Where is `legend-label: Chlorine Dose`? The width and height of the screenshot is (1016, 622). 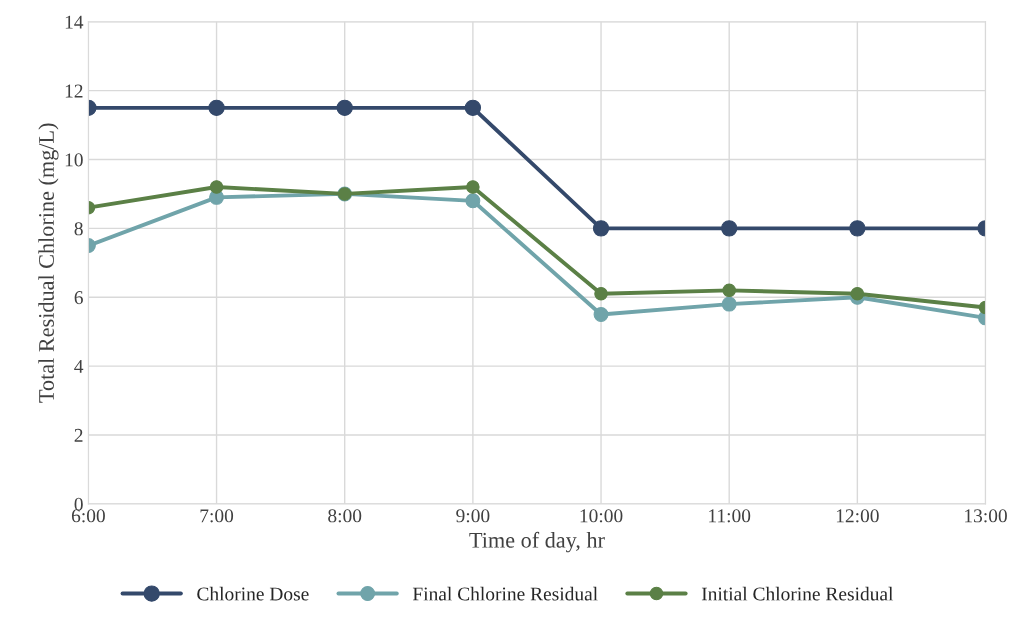
legend-label: Chlorine Dose is located at coordinates (253, 593).